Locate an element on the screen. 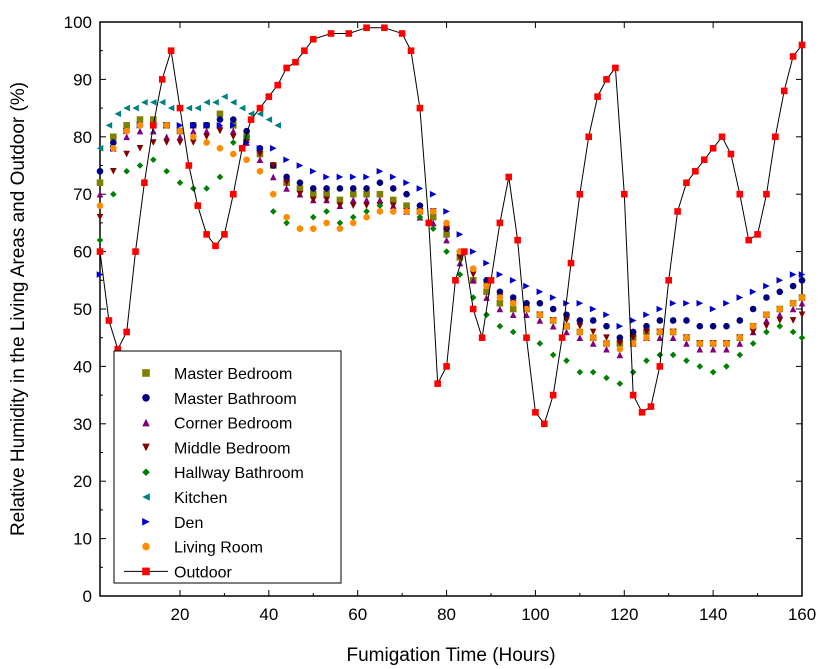 Image resolution: width=827 pixels, height=669 pixels. legend-item-hallway-bathroom: Hallway Bathroom is located at coordinates (223, 473).